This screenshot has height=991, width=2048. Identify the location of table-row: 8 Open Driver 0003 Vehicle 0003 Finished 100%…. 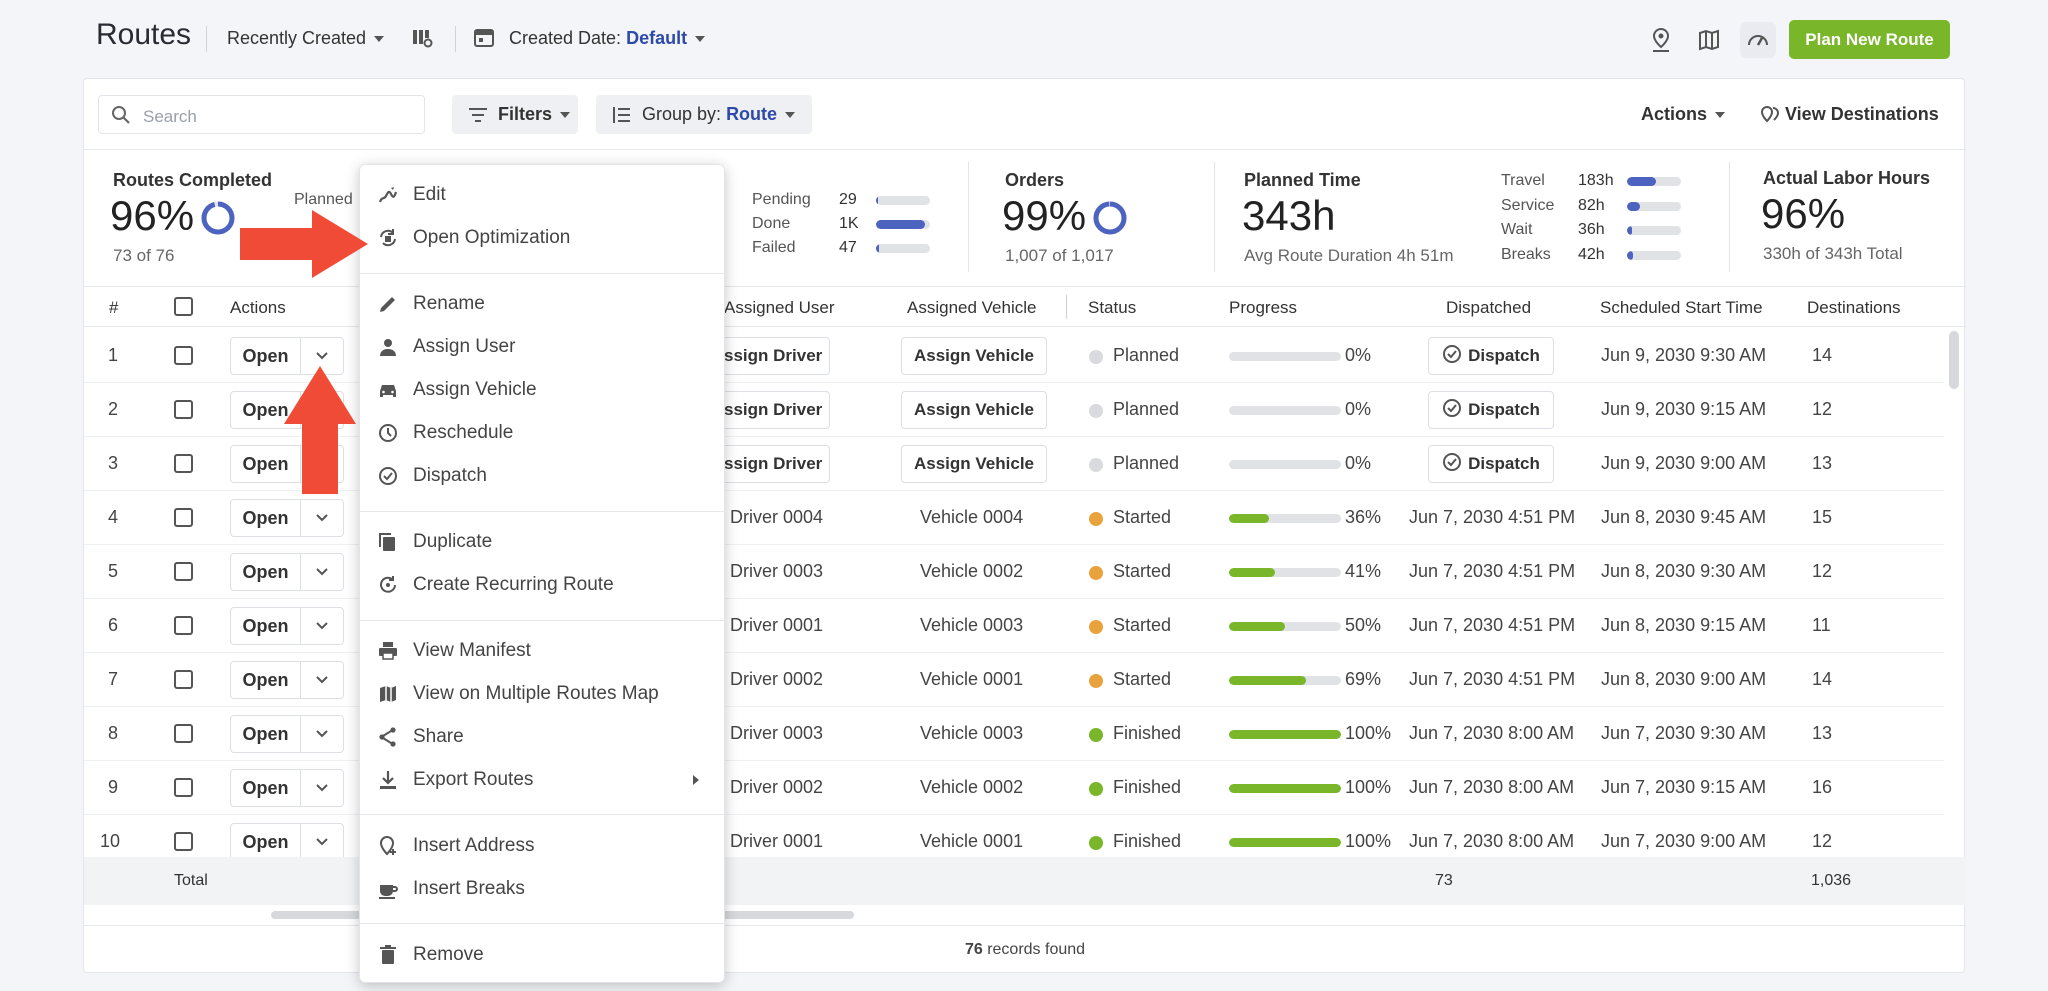
(1014, 734).